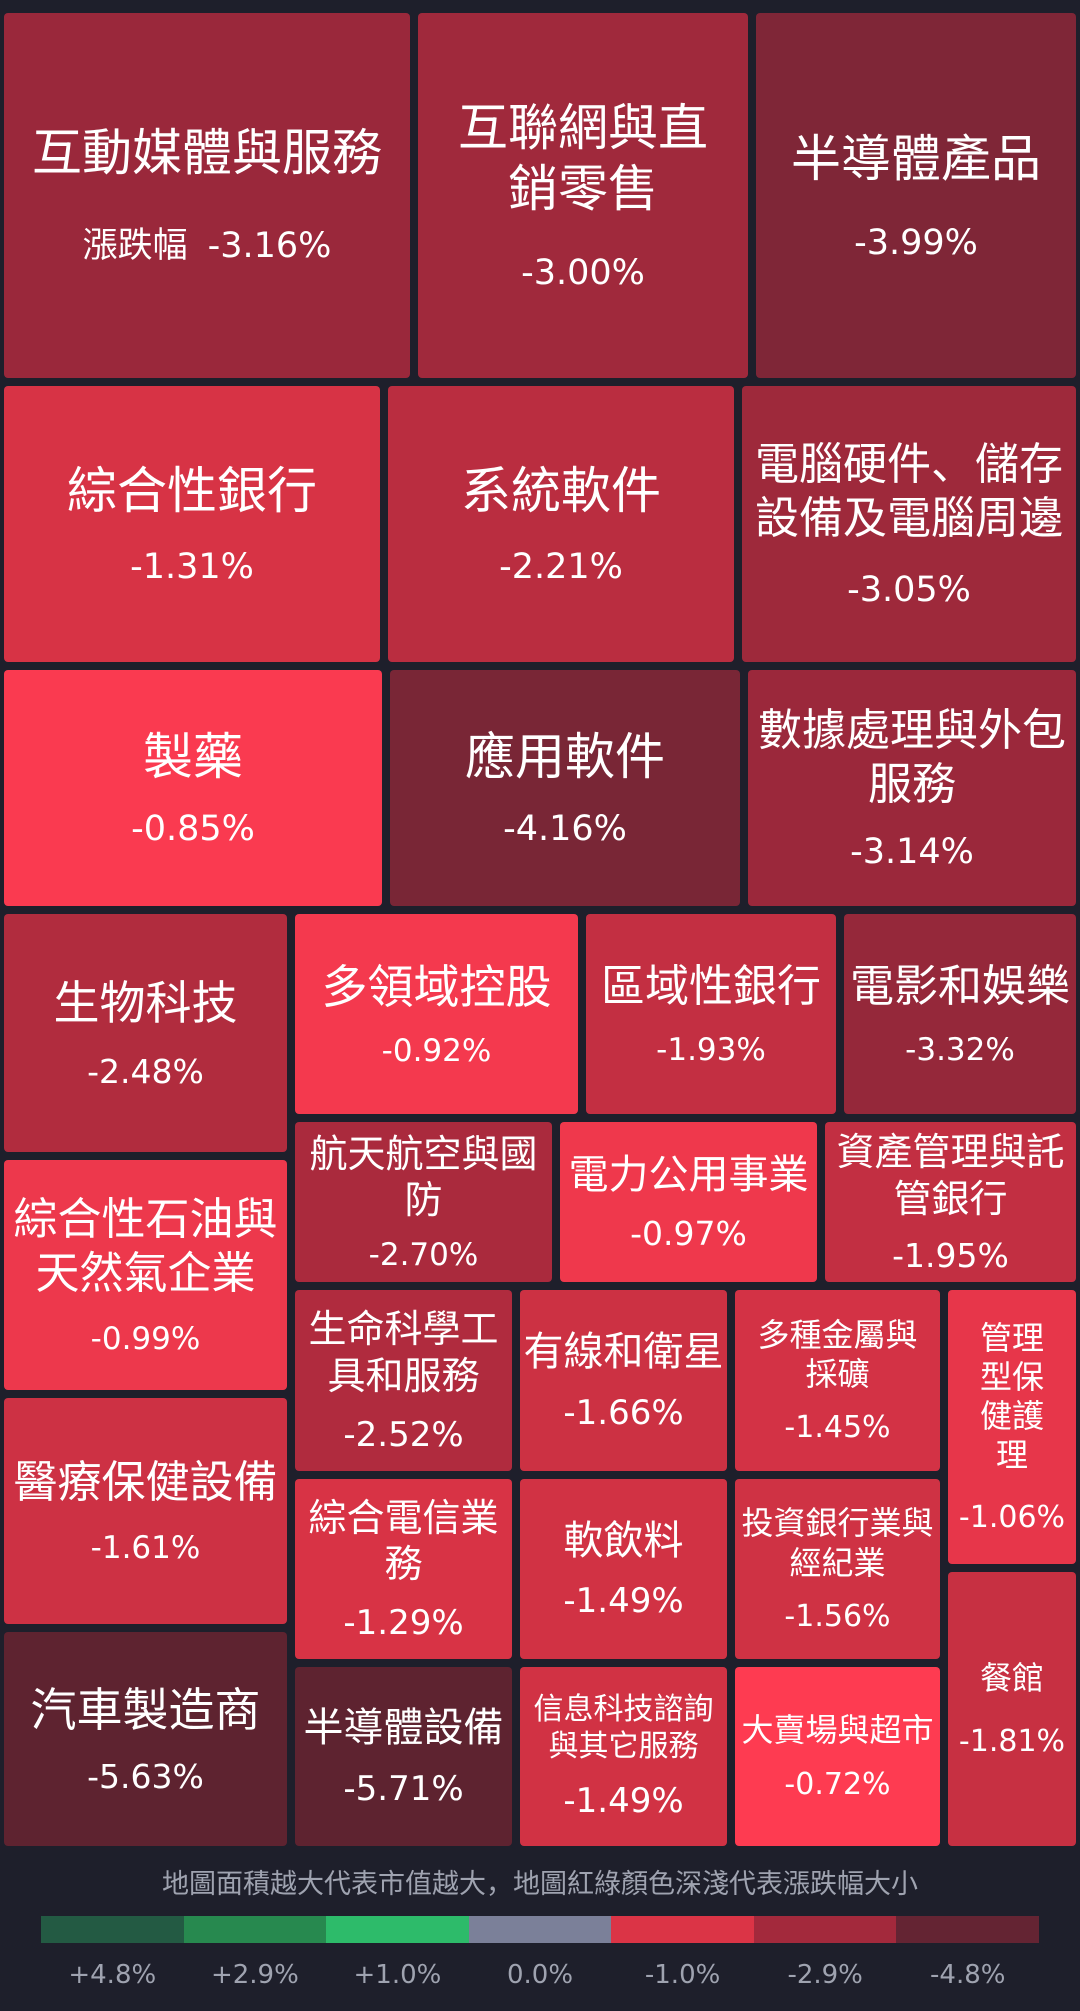 Image resolution: width=1080 pixels, height=2011 pixels. I want to click on tile-name: 汽車製造商, so click(145, 1709).